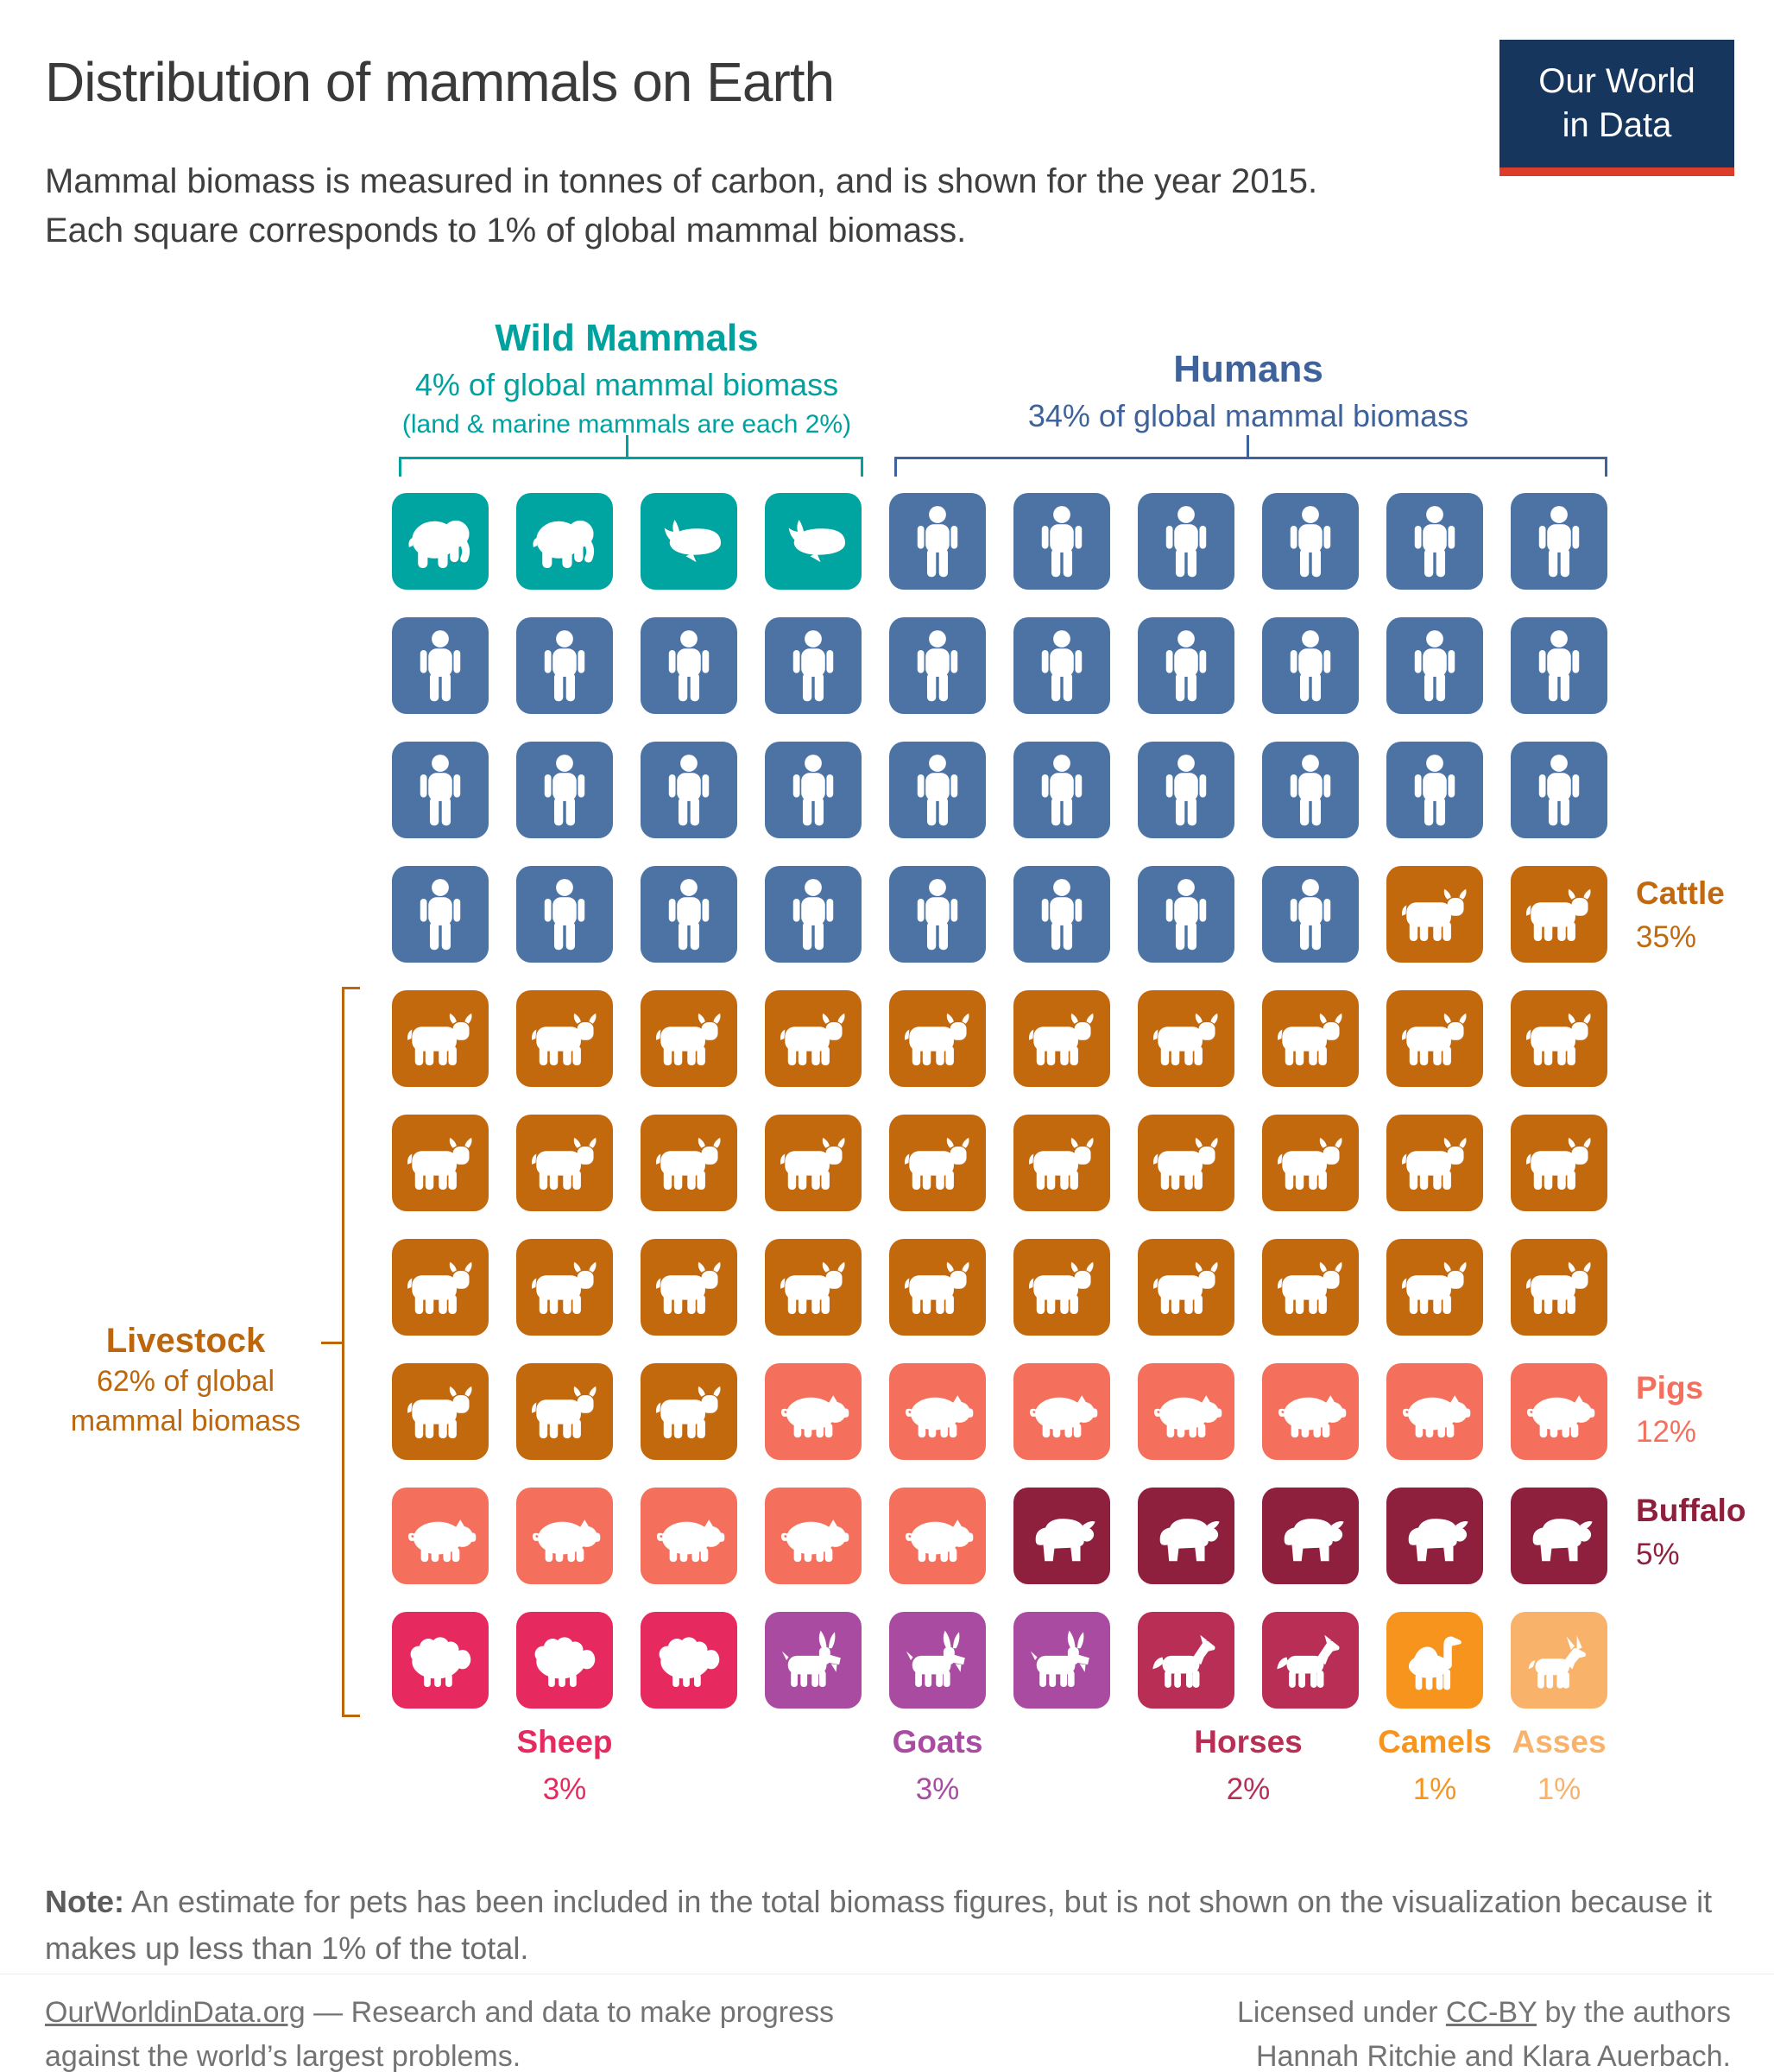  I want to click on livestock-bracket, so click(351, 1352).